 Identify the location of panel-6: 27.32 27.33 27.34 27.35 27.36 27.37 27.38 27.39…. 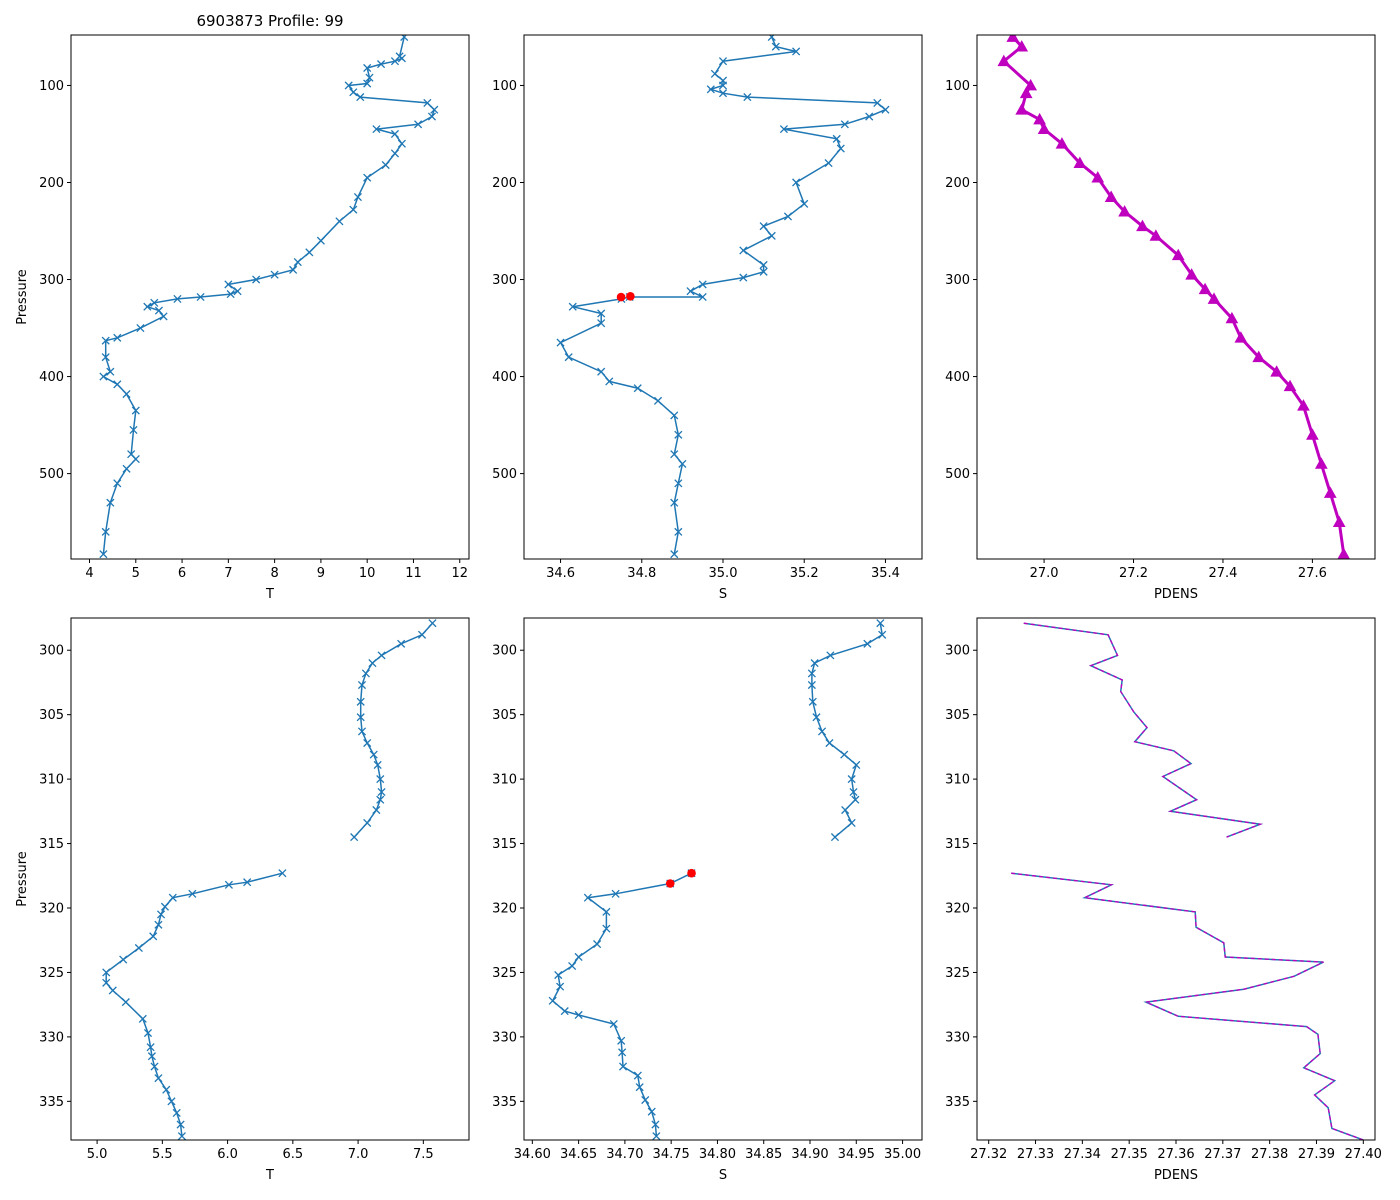
(1163, 900).